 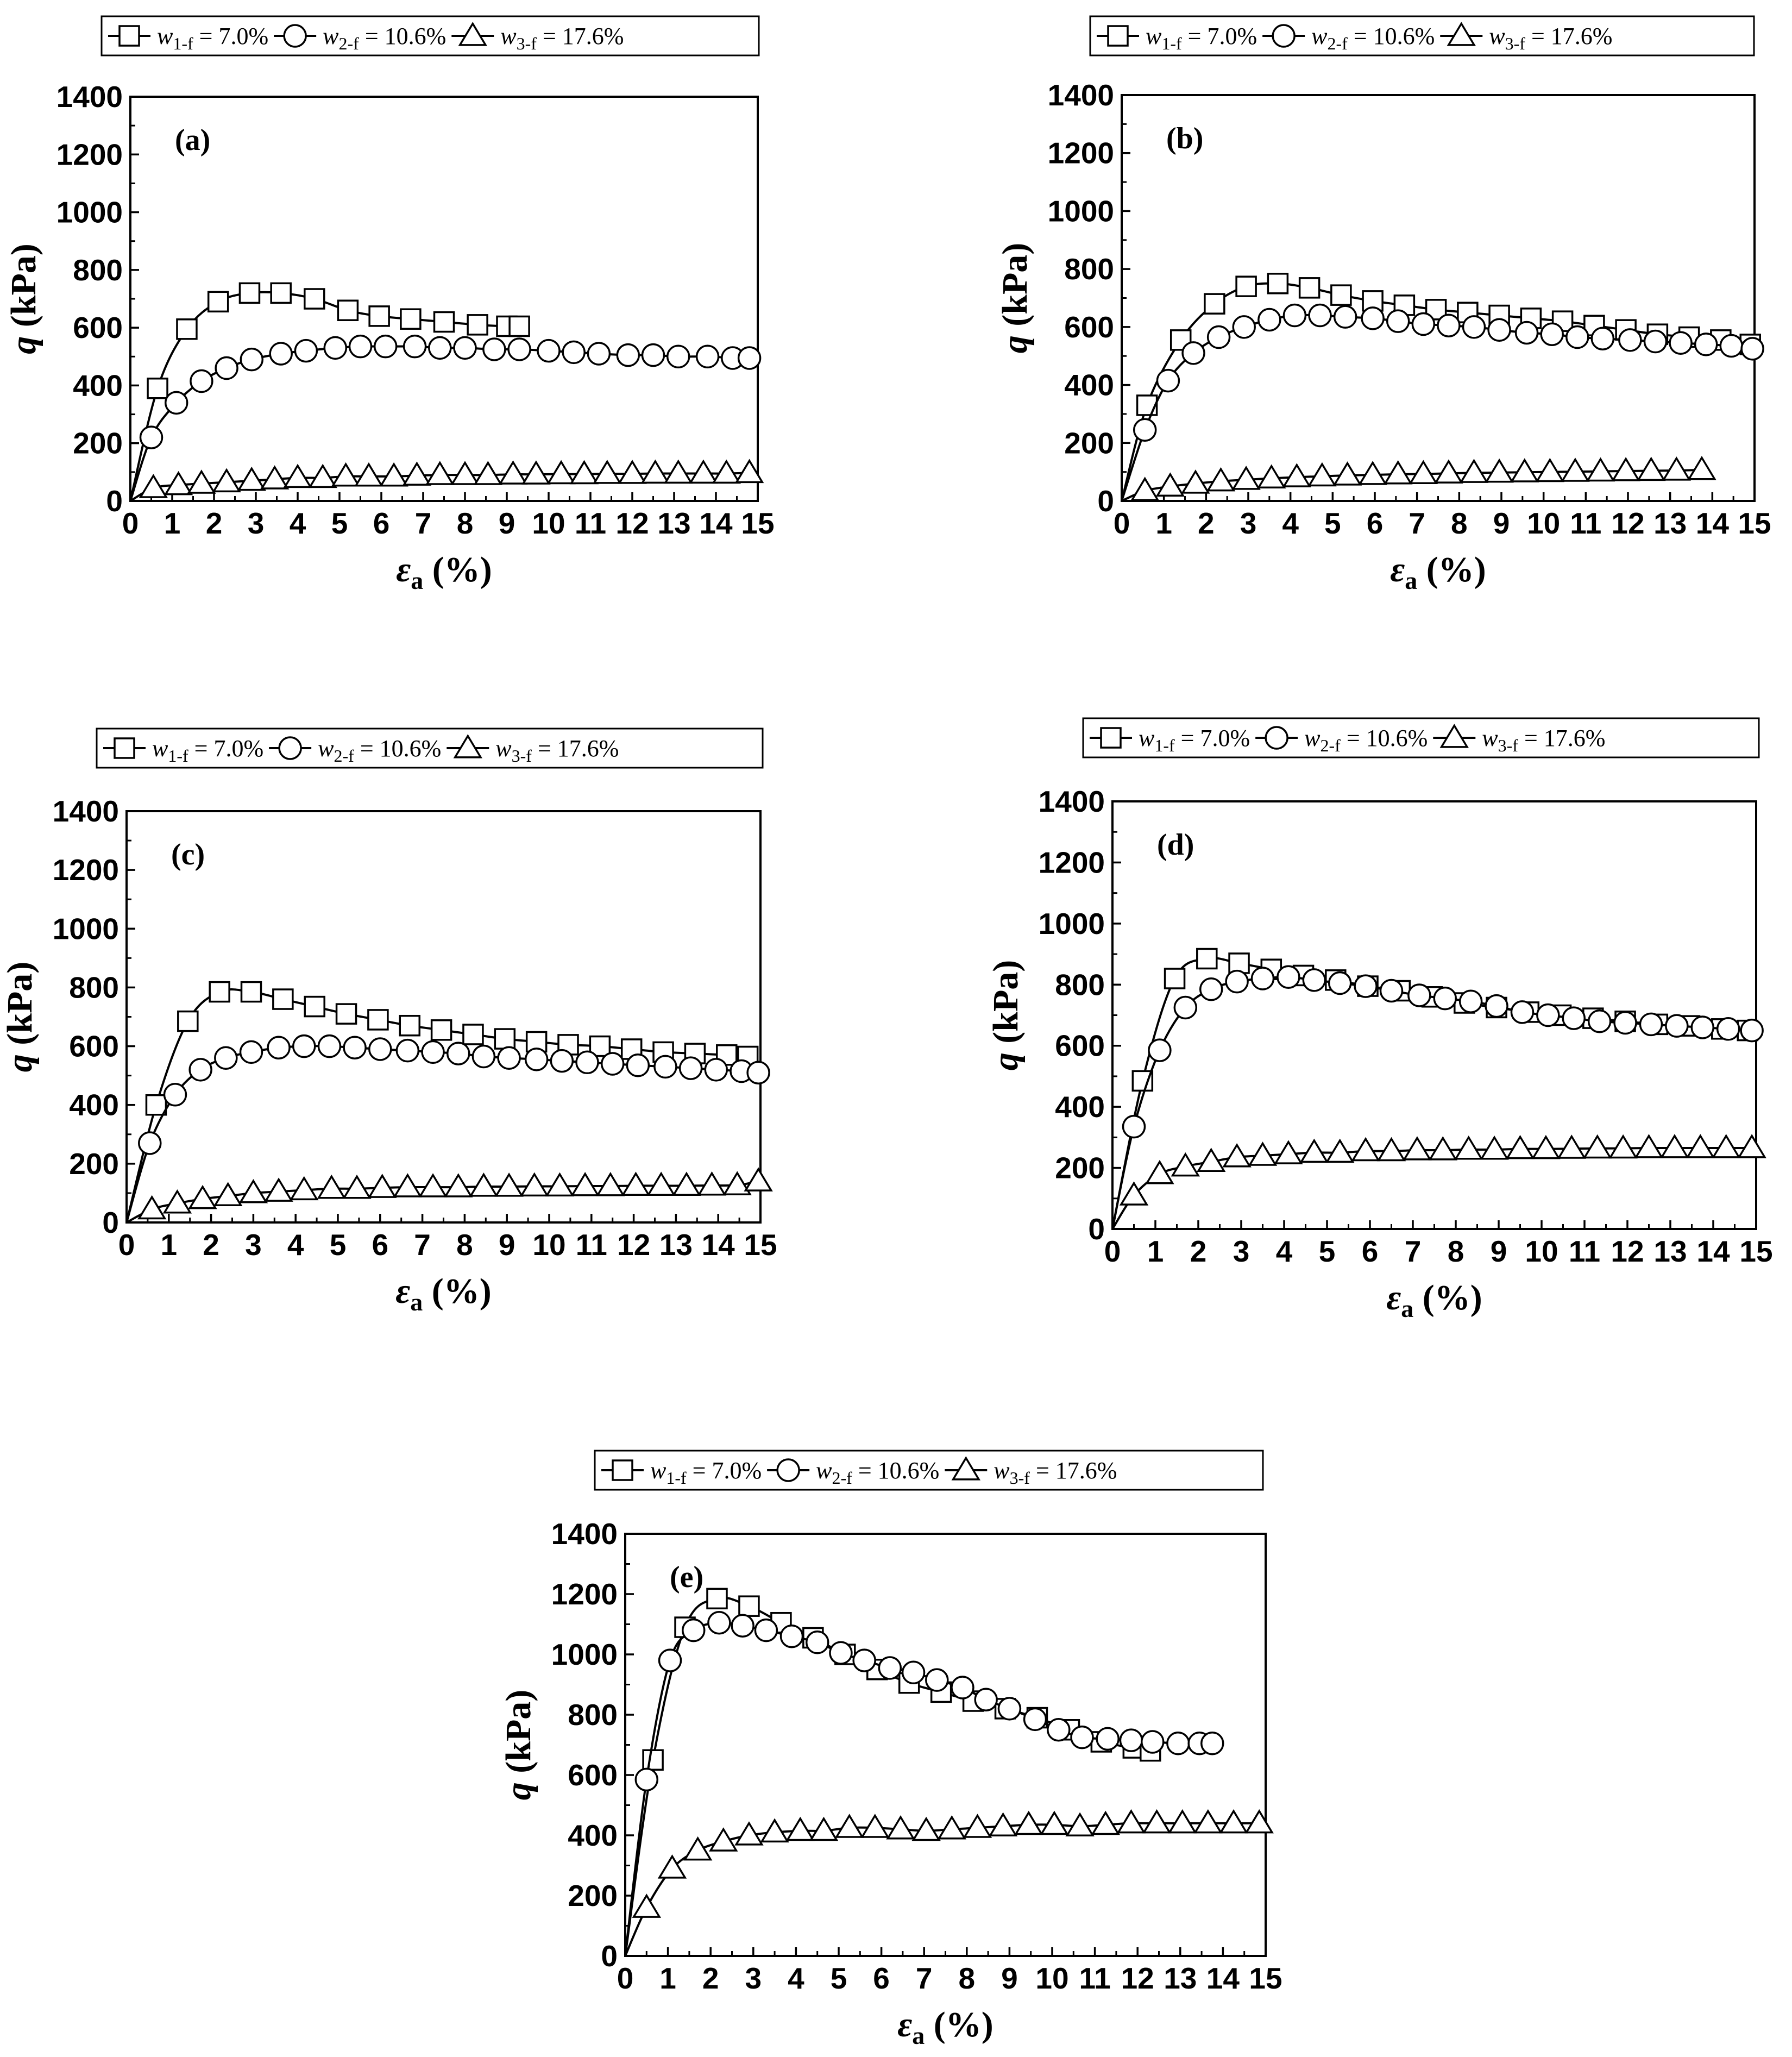 What do you see at coordinates (98, 385) in the screenshot?
I see `y-tick-label: 400` at bounding box center [98, 385].